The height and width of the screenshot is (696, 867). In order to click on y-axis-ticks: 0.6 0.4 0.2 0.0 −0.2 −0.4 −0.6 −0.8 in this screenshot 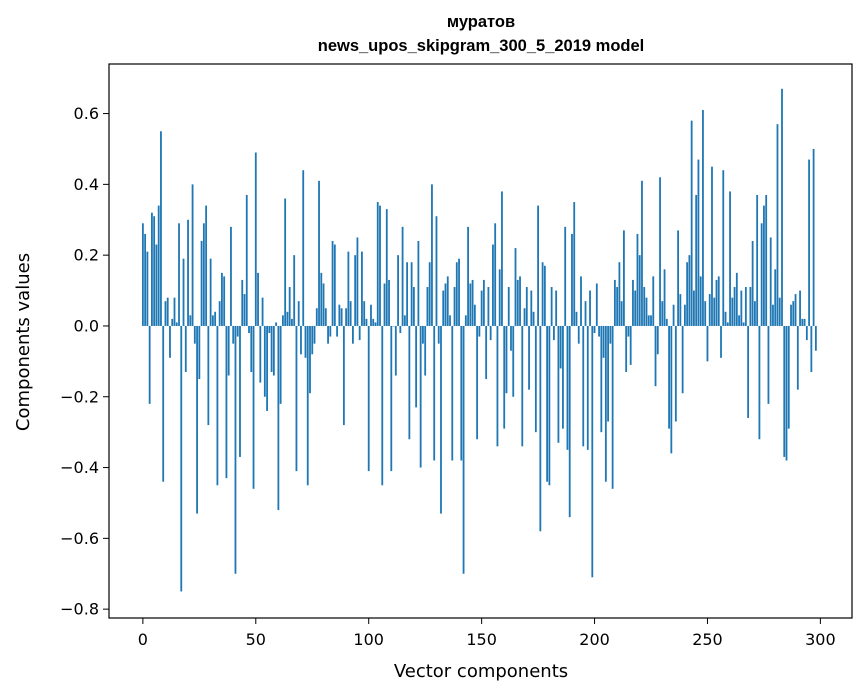, I will do `click(84, 361)`.